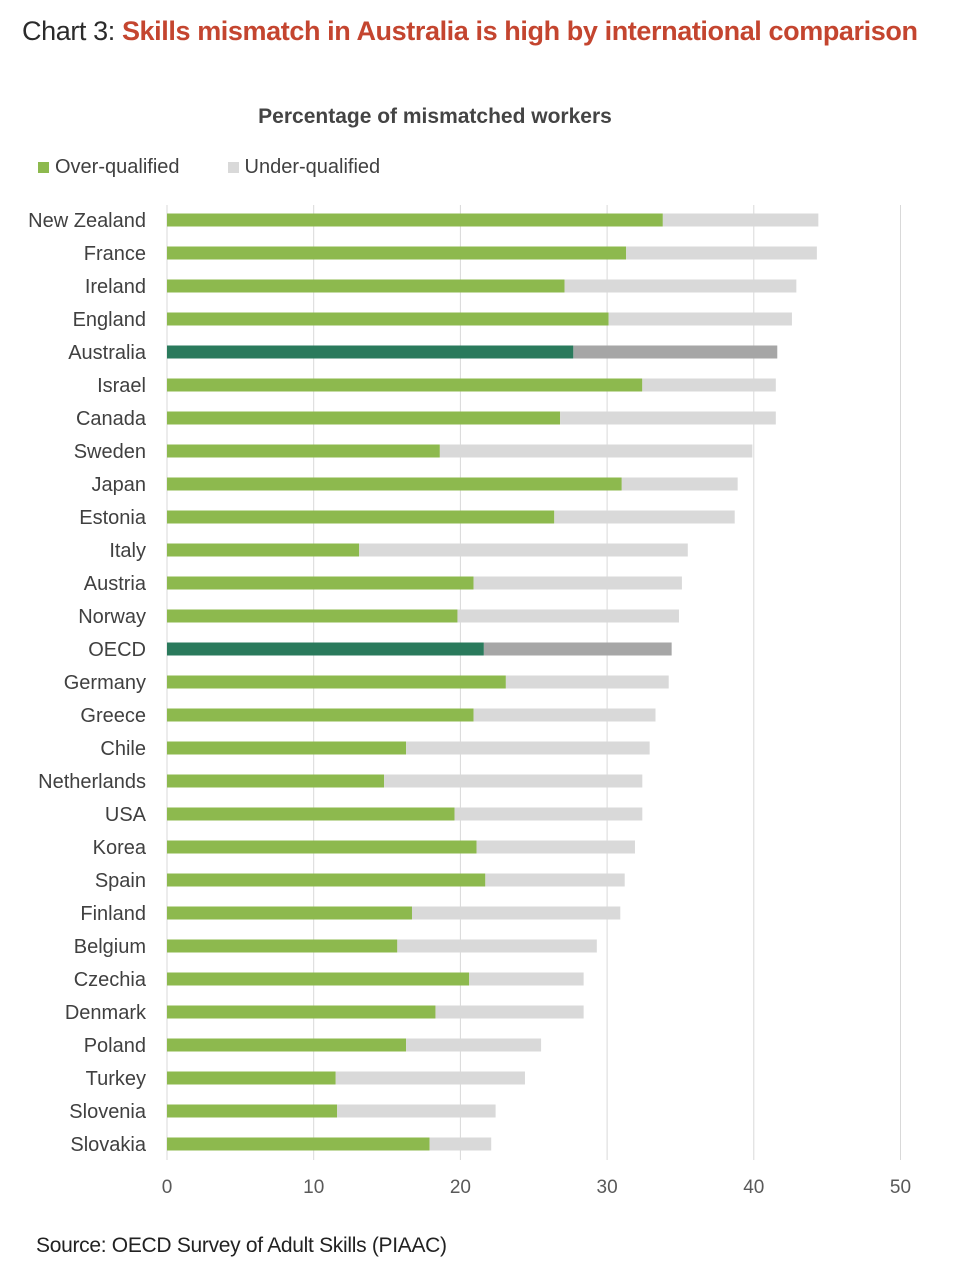  I want to click on x-tick-label: 0, so click(167, 1187).